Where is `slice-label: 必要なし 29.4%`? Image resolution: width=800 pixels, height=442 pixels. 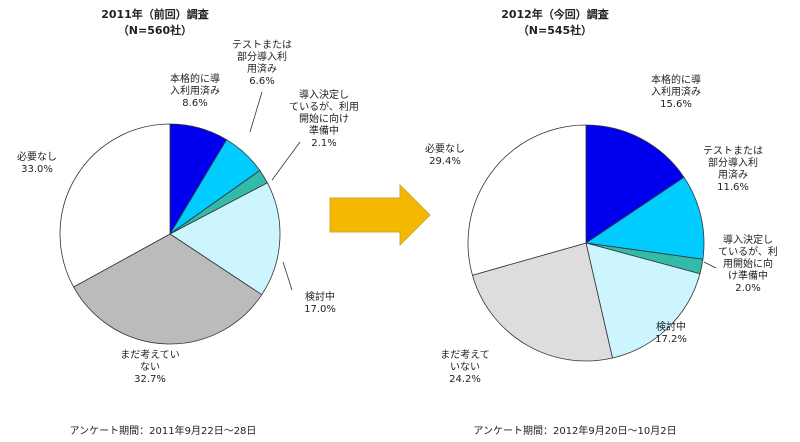 slice-label: 必要なし 29.4% is located at coordinates (445, 154).